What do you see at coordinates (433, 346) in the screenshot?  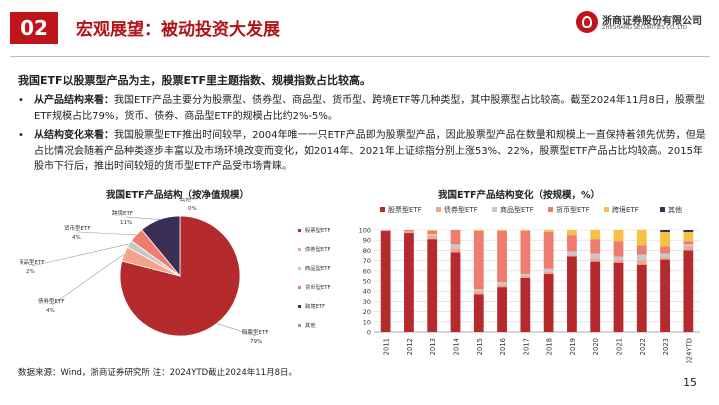 I see `bar-category-label-2: 2013` at bounding box center [433, 346].